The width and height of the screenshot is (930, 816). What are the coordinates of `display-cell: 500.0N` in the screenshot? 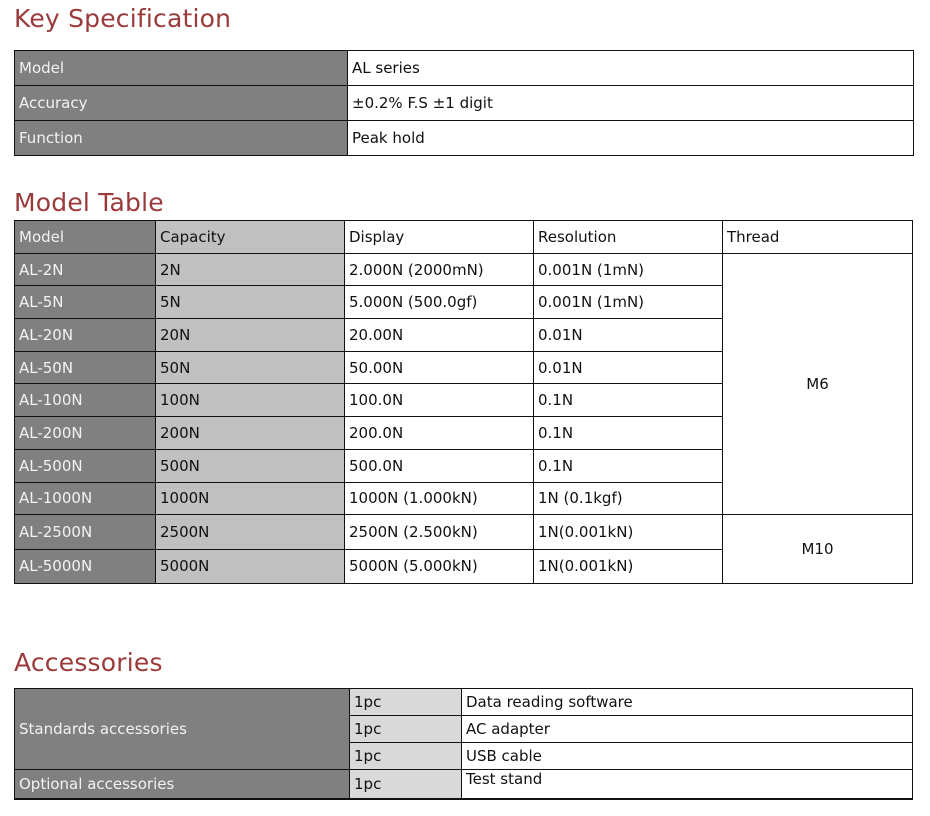 It's located at (439, 465).